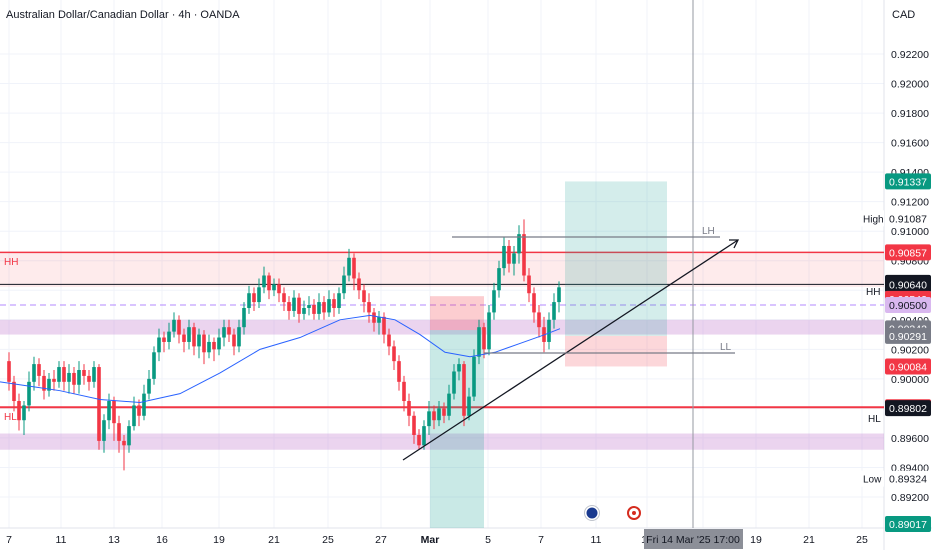 Image resolution: width=932 pixels, height=550 pixels. Describe the element at coordinates (457, 429) in the screenshot. I see `short-position-target` at that location.